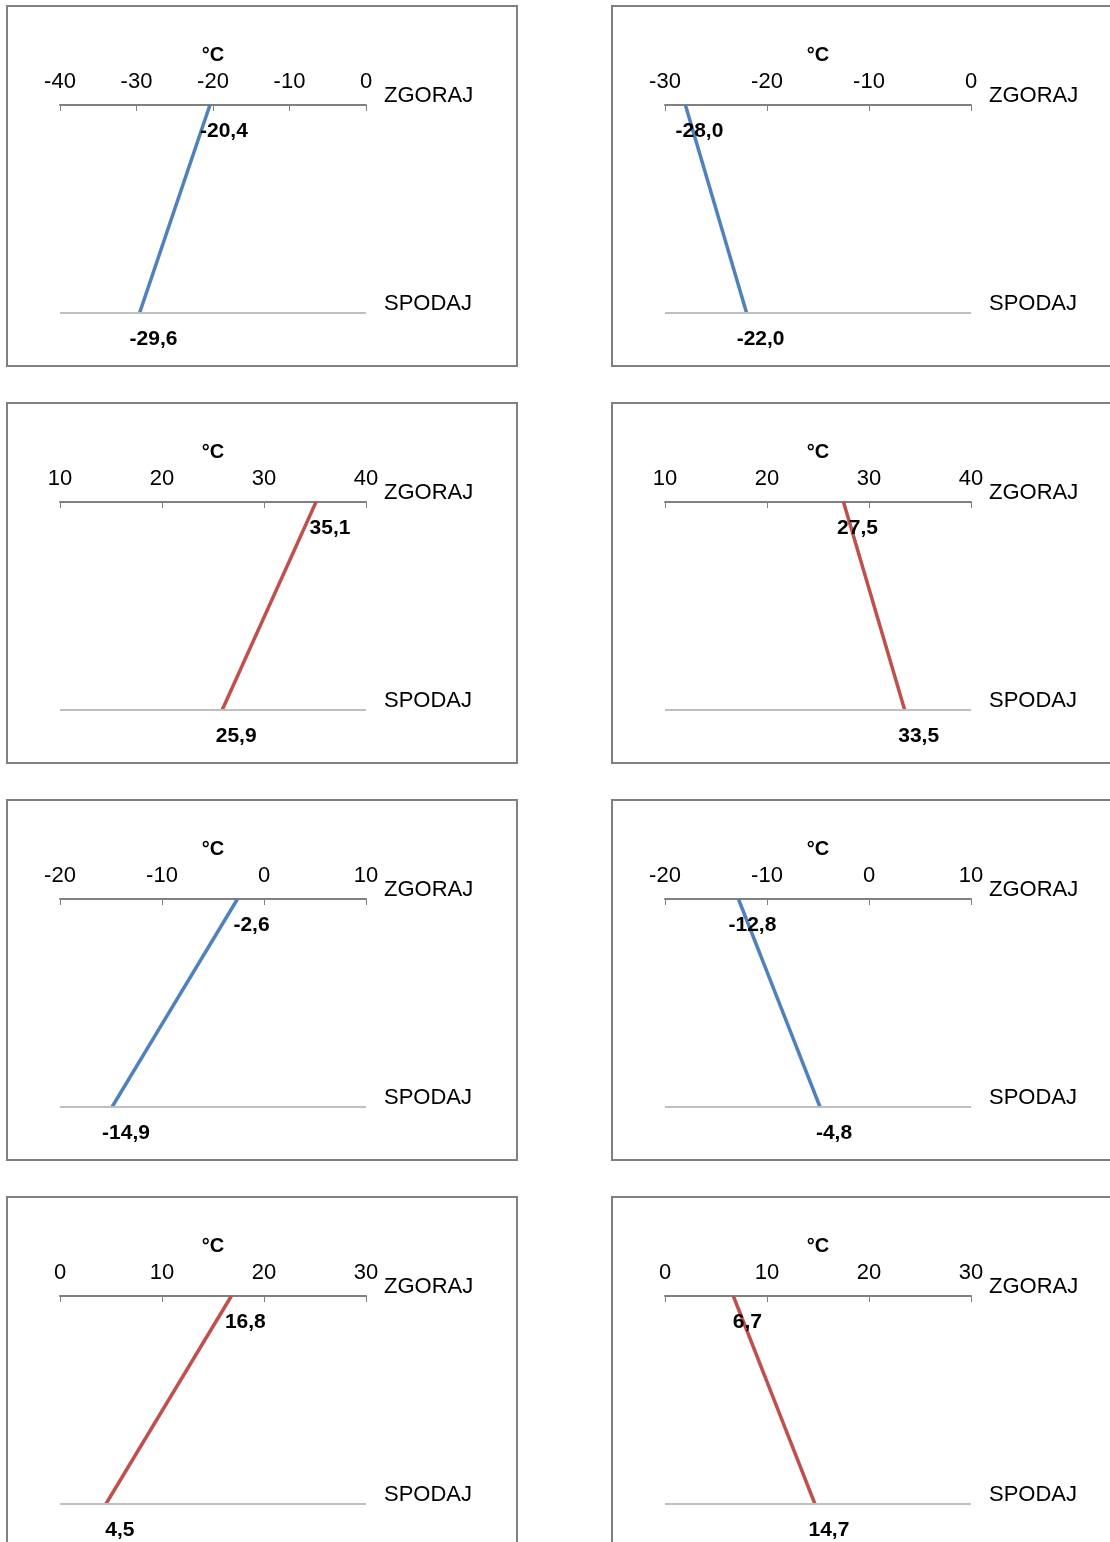 The height and width of the screenshot is (1542, 1110). Describe the element at coordinates (760, 337) in the screenshot. I see `data-label: -22,0` at that location.